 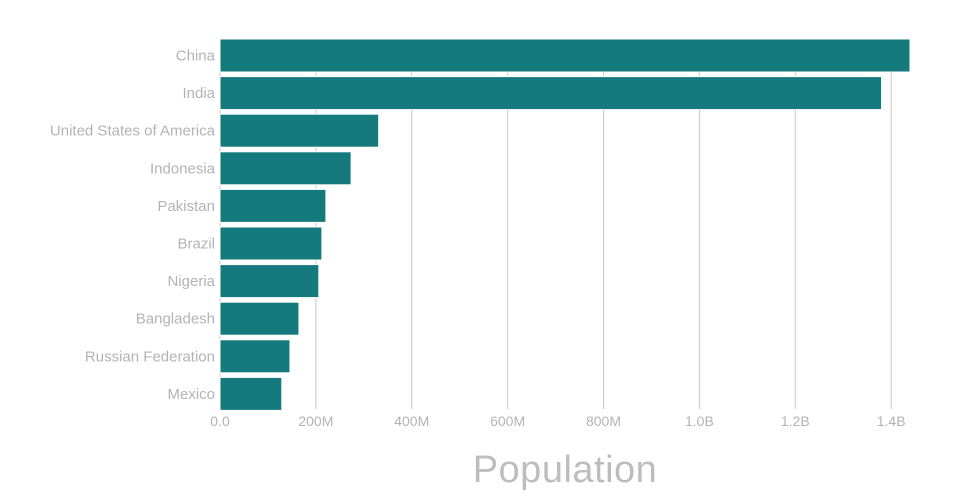 I want to click on bar-india, so click(x=551, y=93).